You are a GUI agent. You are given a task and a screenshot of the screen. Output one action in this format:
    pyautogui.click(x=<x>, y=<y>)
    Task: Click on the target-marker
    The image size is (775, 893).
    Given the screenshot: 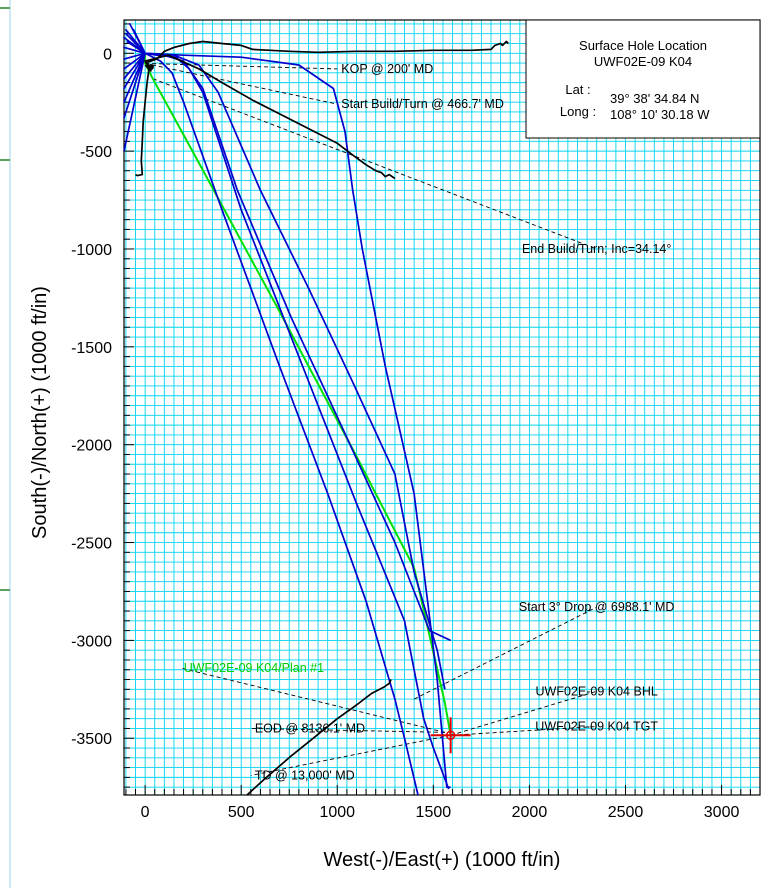 What is the action you would take?
    pyautogui.click(x=450, y=735)
    